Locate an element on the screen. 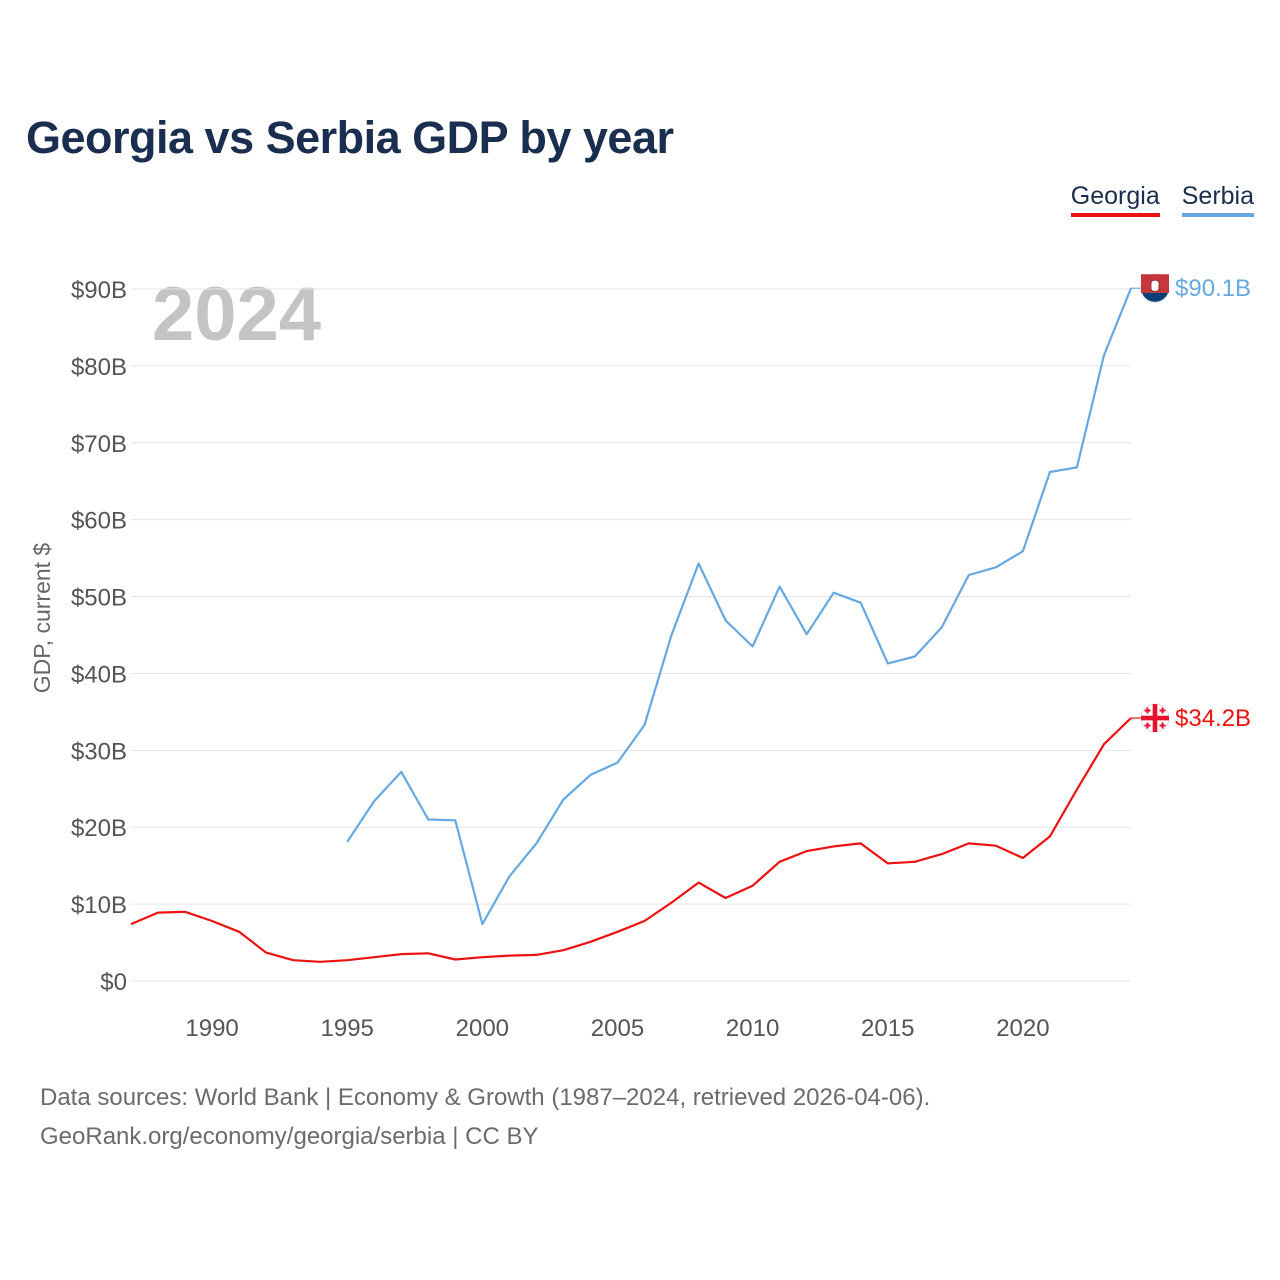  y-tick-label: $20B is located at coordinates (99, 828).